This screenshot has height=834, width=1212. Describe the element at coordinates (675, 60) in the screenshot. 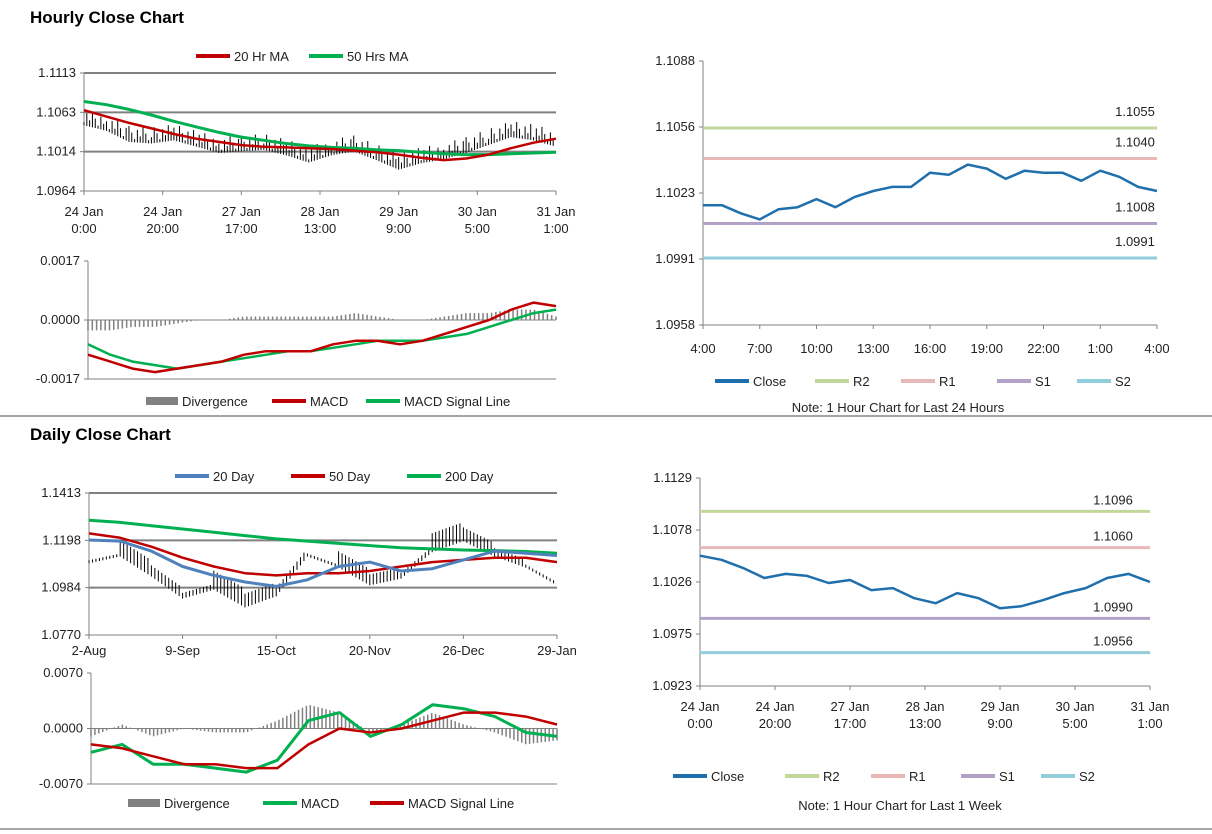

I see `y-tick-label: 1.1088` at that location.